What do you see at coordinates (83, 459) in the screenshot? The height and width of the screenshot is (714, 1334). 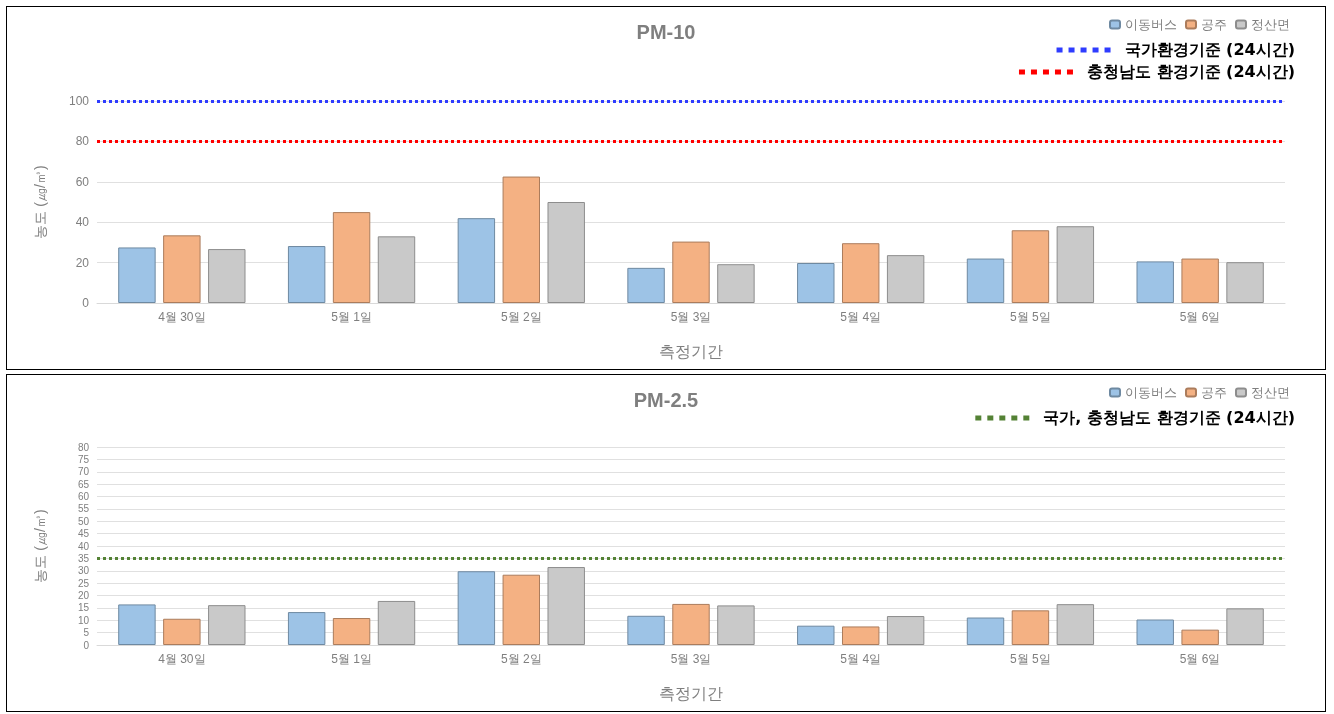 I see `y-tick-label: 75` at bounding box center [83, 459].